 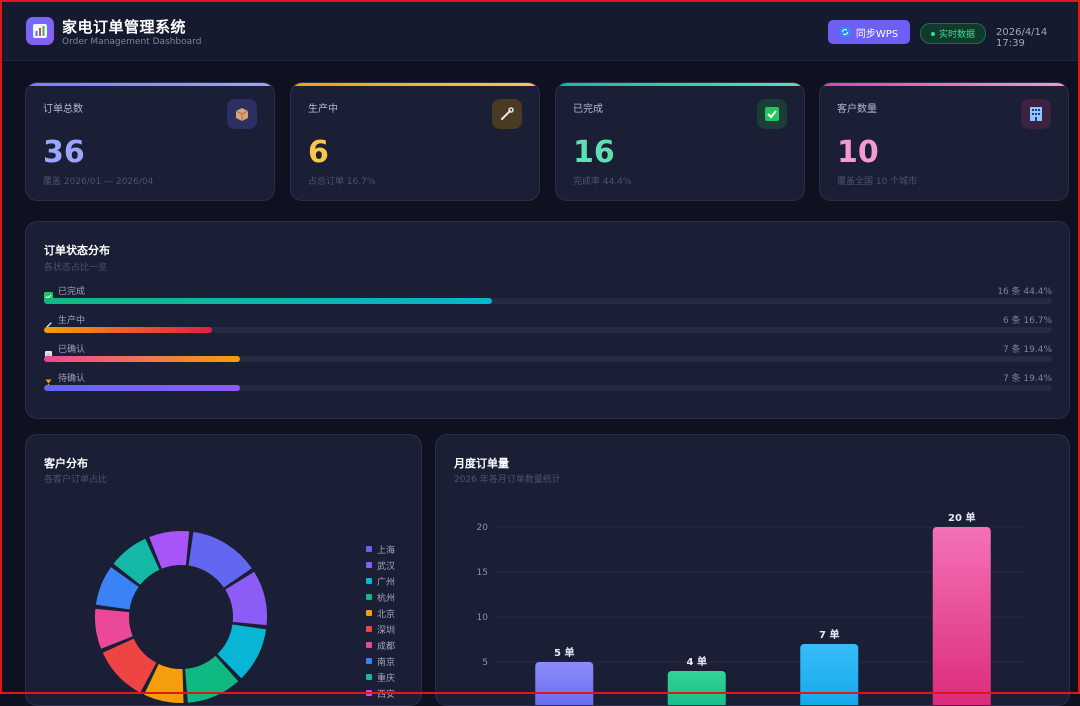 I want to click on status-row-confirmed: 已确认 7 条 19.4%, so click(x=548, y=355).